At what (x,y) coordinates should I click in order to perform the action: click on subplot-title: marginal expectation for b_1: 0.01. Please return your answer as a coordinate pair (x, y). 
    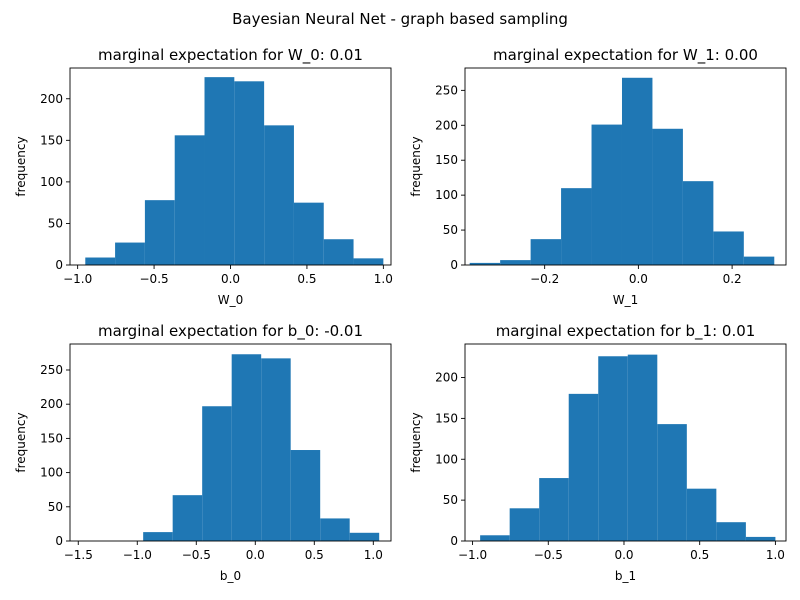
    Looking at the image, I should click on (626, 331).